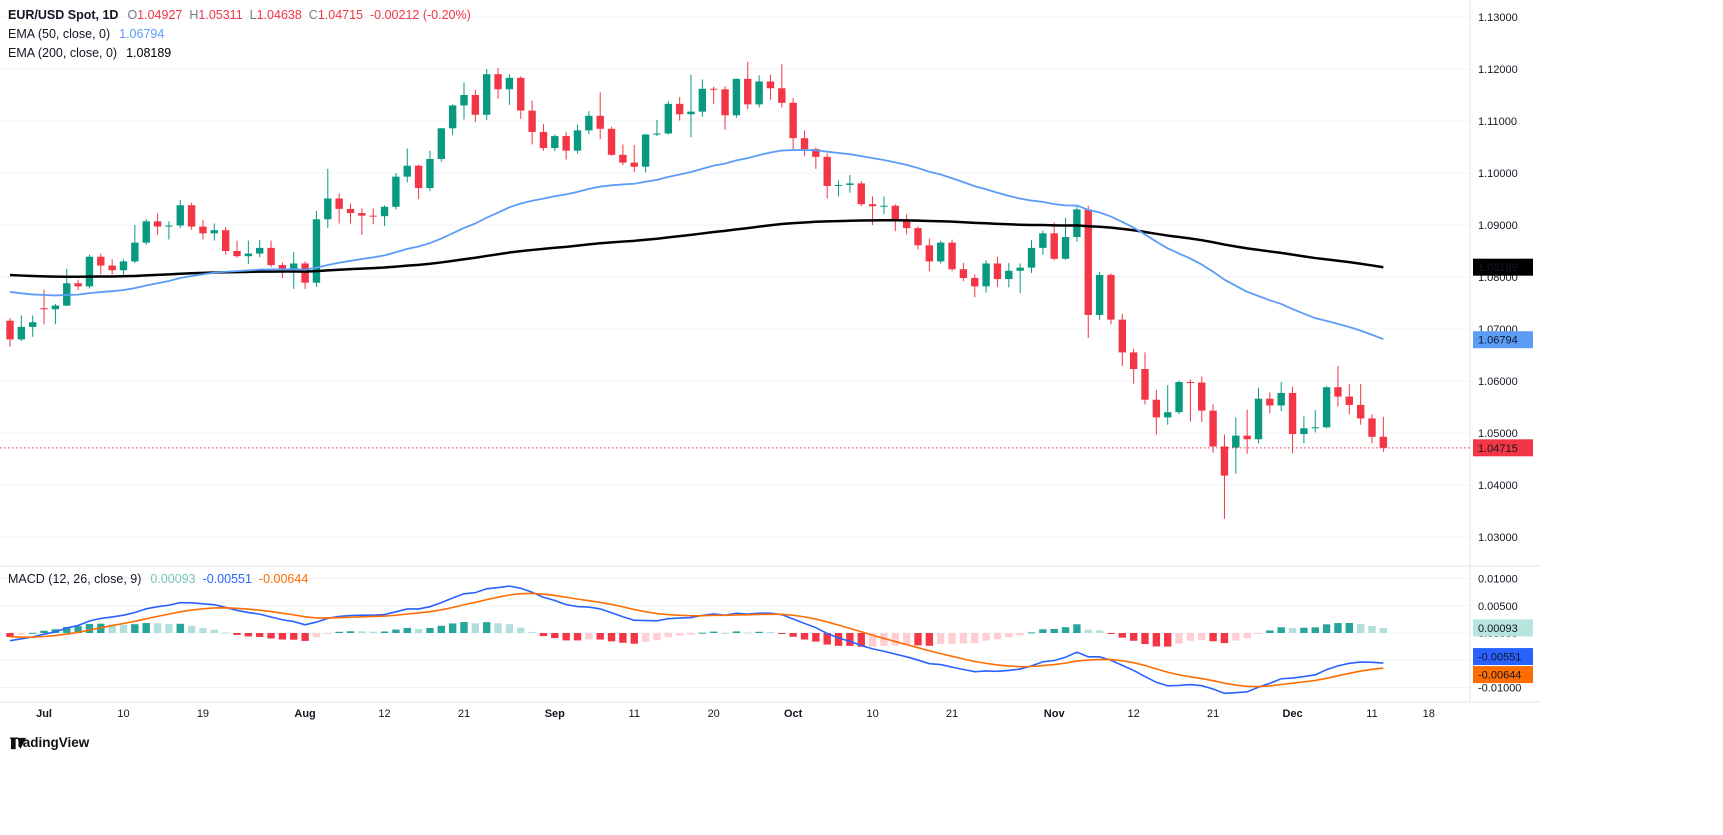  What do you see at coordinates (239, 53) in the screenshot?
I see `ema200-legend-row: EMA (200, close, 0) 1.08189` at bounding box center [239, 53].